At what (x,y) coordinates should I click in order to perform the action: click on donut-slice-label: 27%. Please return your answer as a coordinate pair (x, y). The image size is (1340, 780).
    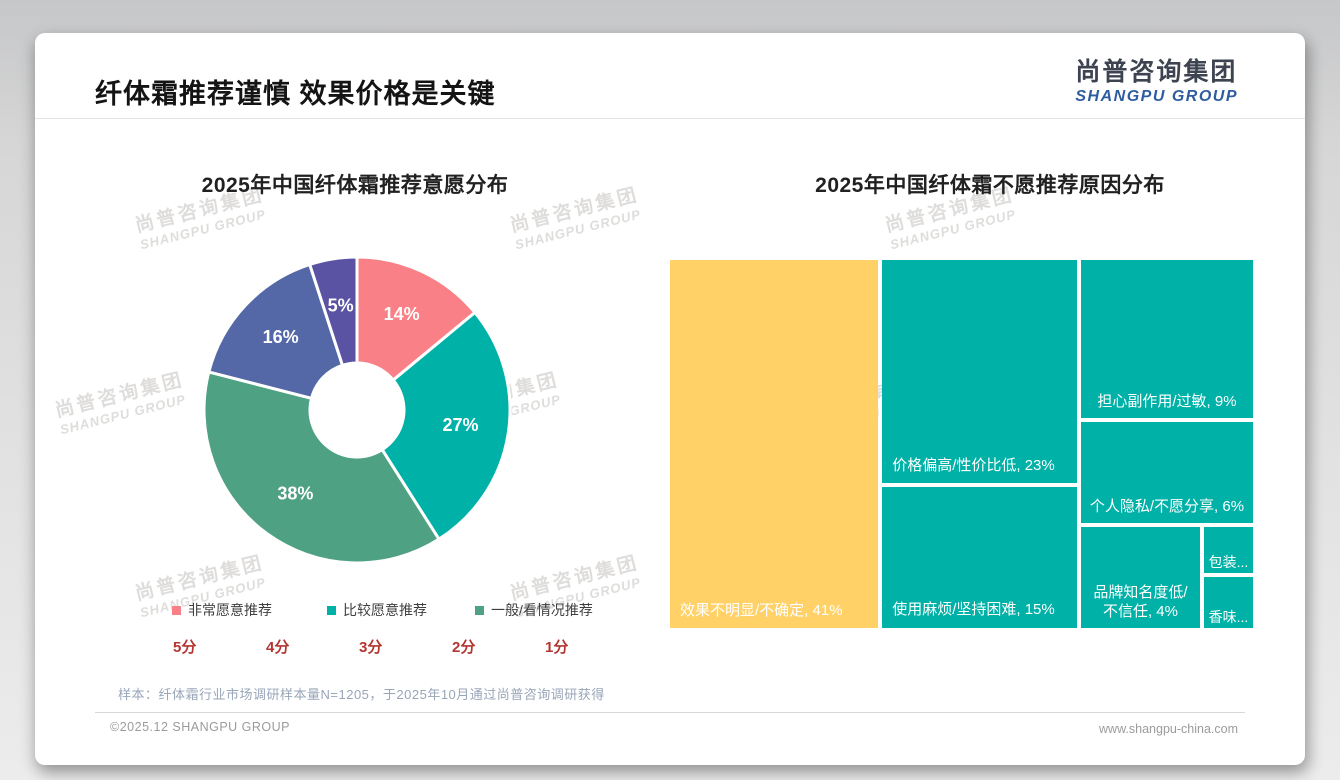
    Looking at the image, I should click on (460, 425).